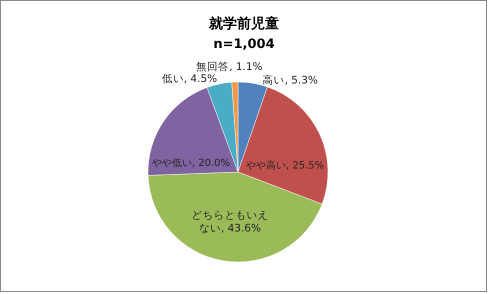 The image size is (489, 294). What do you see at coordinates (244, 44) in the screenshot?
I see `chart-subtitle: n=1,004` at bounding box center [244, 44].